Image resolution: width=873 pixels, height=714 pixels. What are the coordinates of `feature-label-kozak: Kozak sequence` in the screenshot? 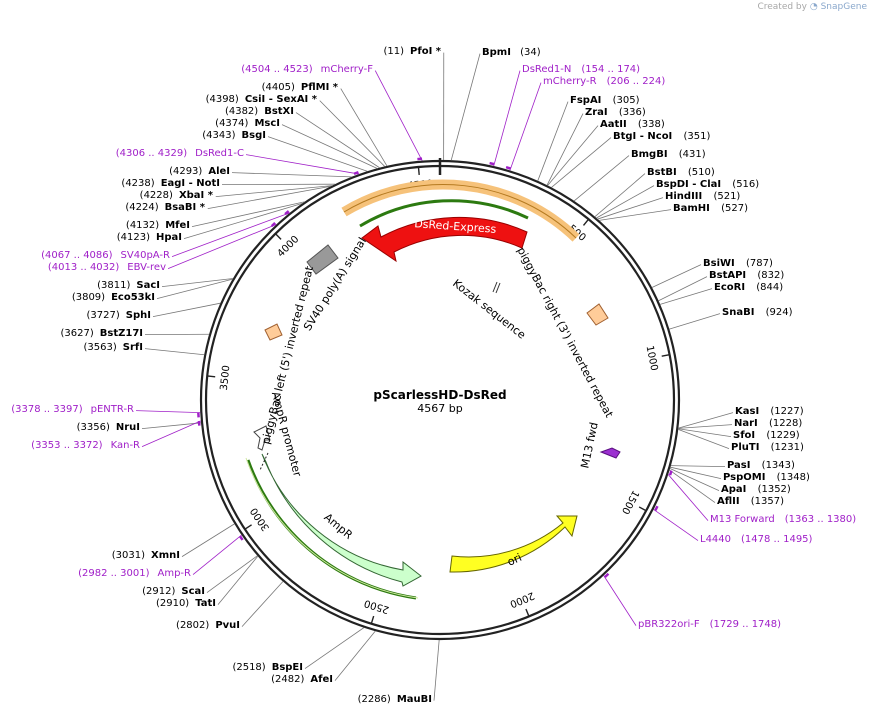 It's located at (489, 309).